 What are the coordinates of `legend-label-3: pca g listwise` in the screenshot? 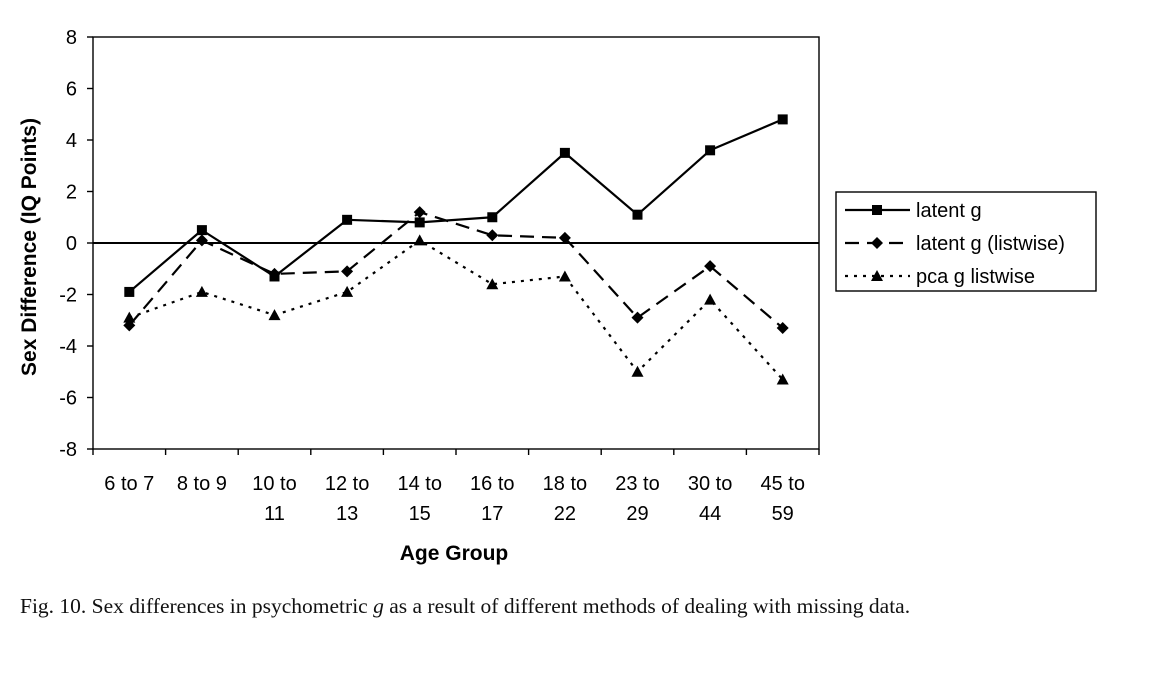 It's located at (975, 277).